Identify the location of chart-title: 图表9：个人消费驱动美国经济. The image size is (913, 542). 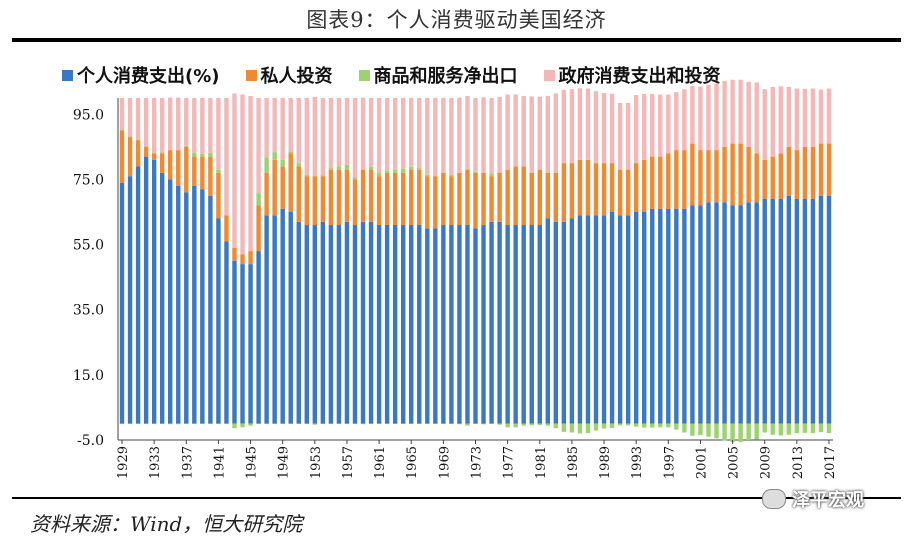
(456, 20).